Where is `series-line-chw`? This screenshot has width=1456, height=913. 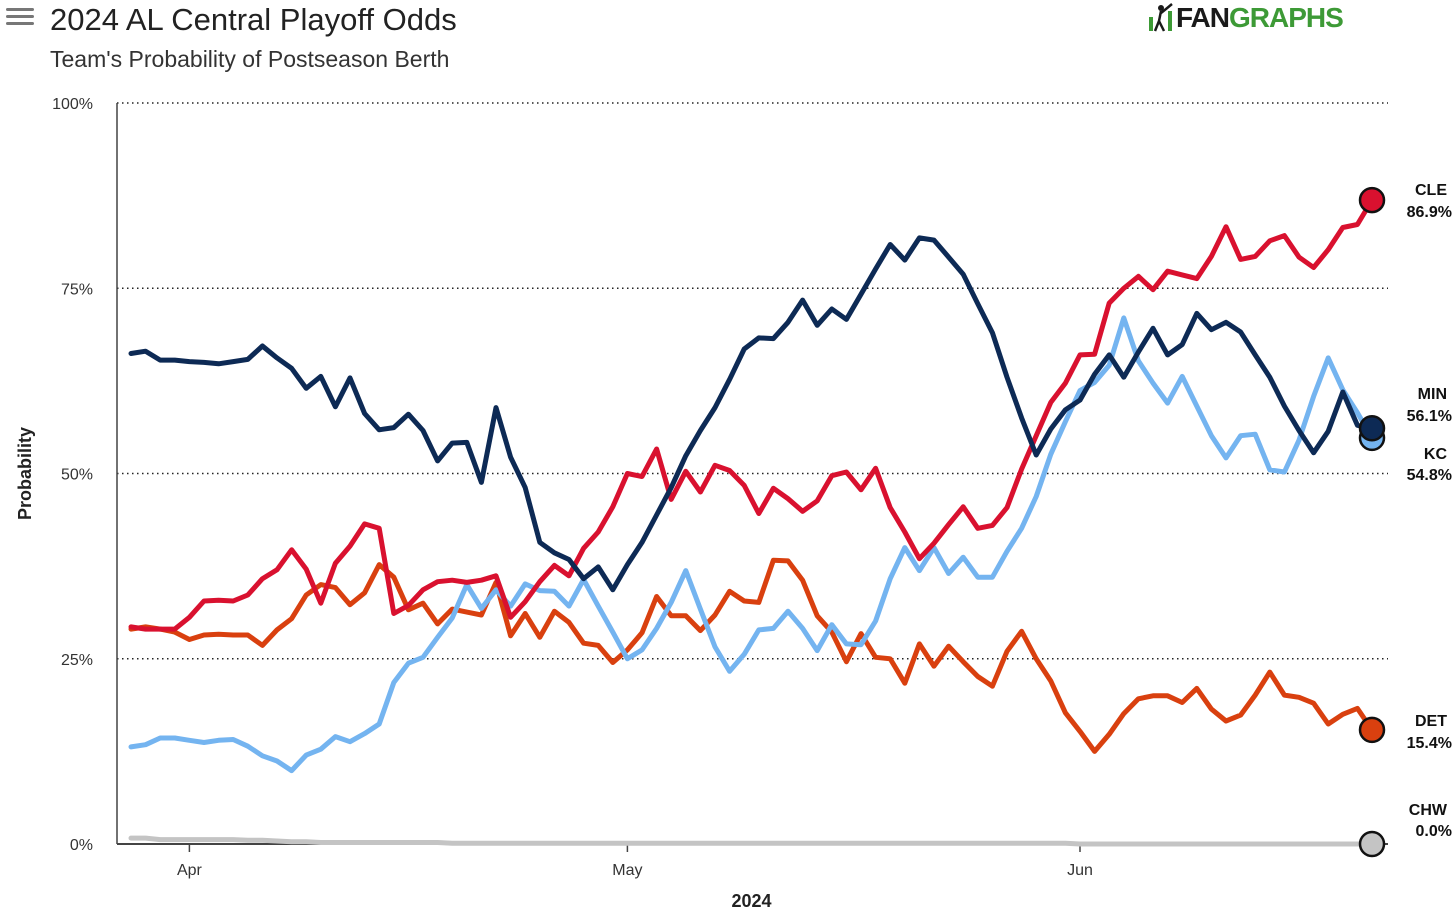 series-line-chw is located at coordinates (751, 841).